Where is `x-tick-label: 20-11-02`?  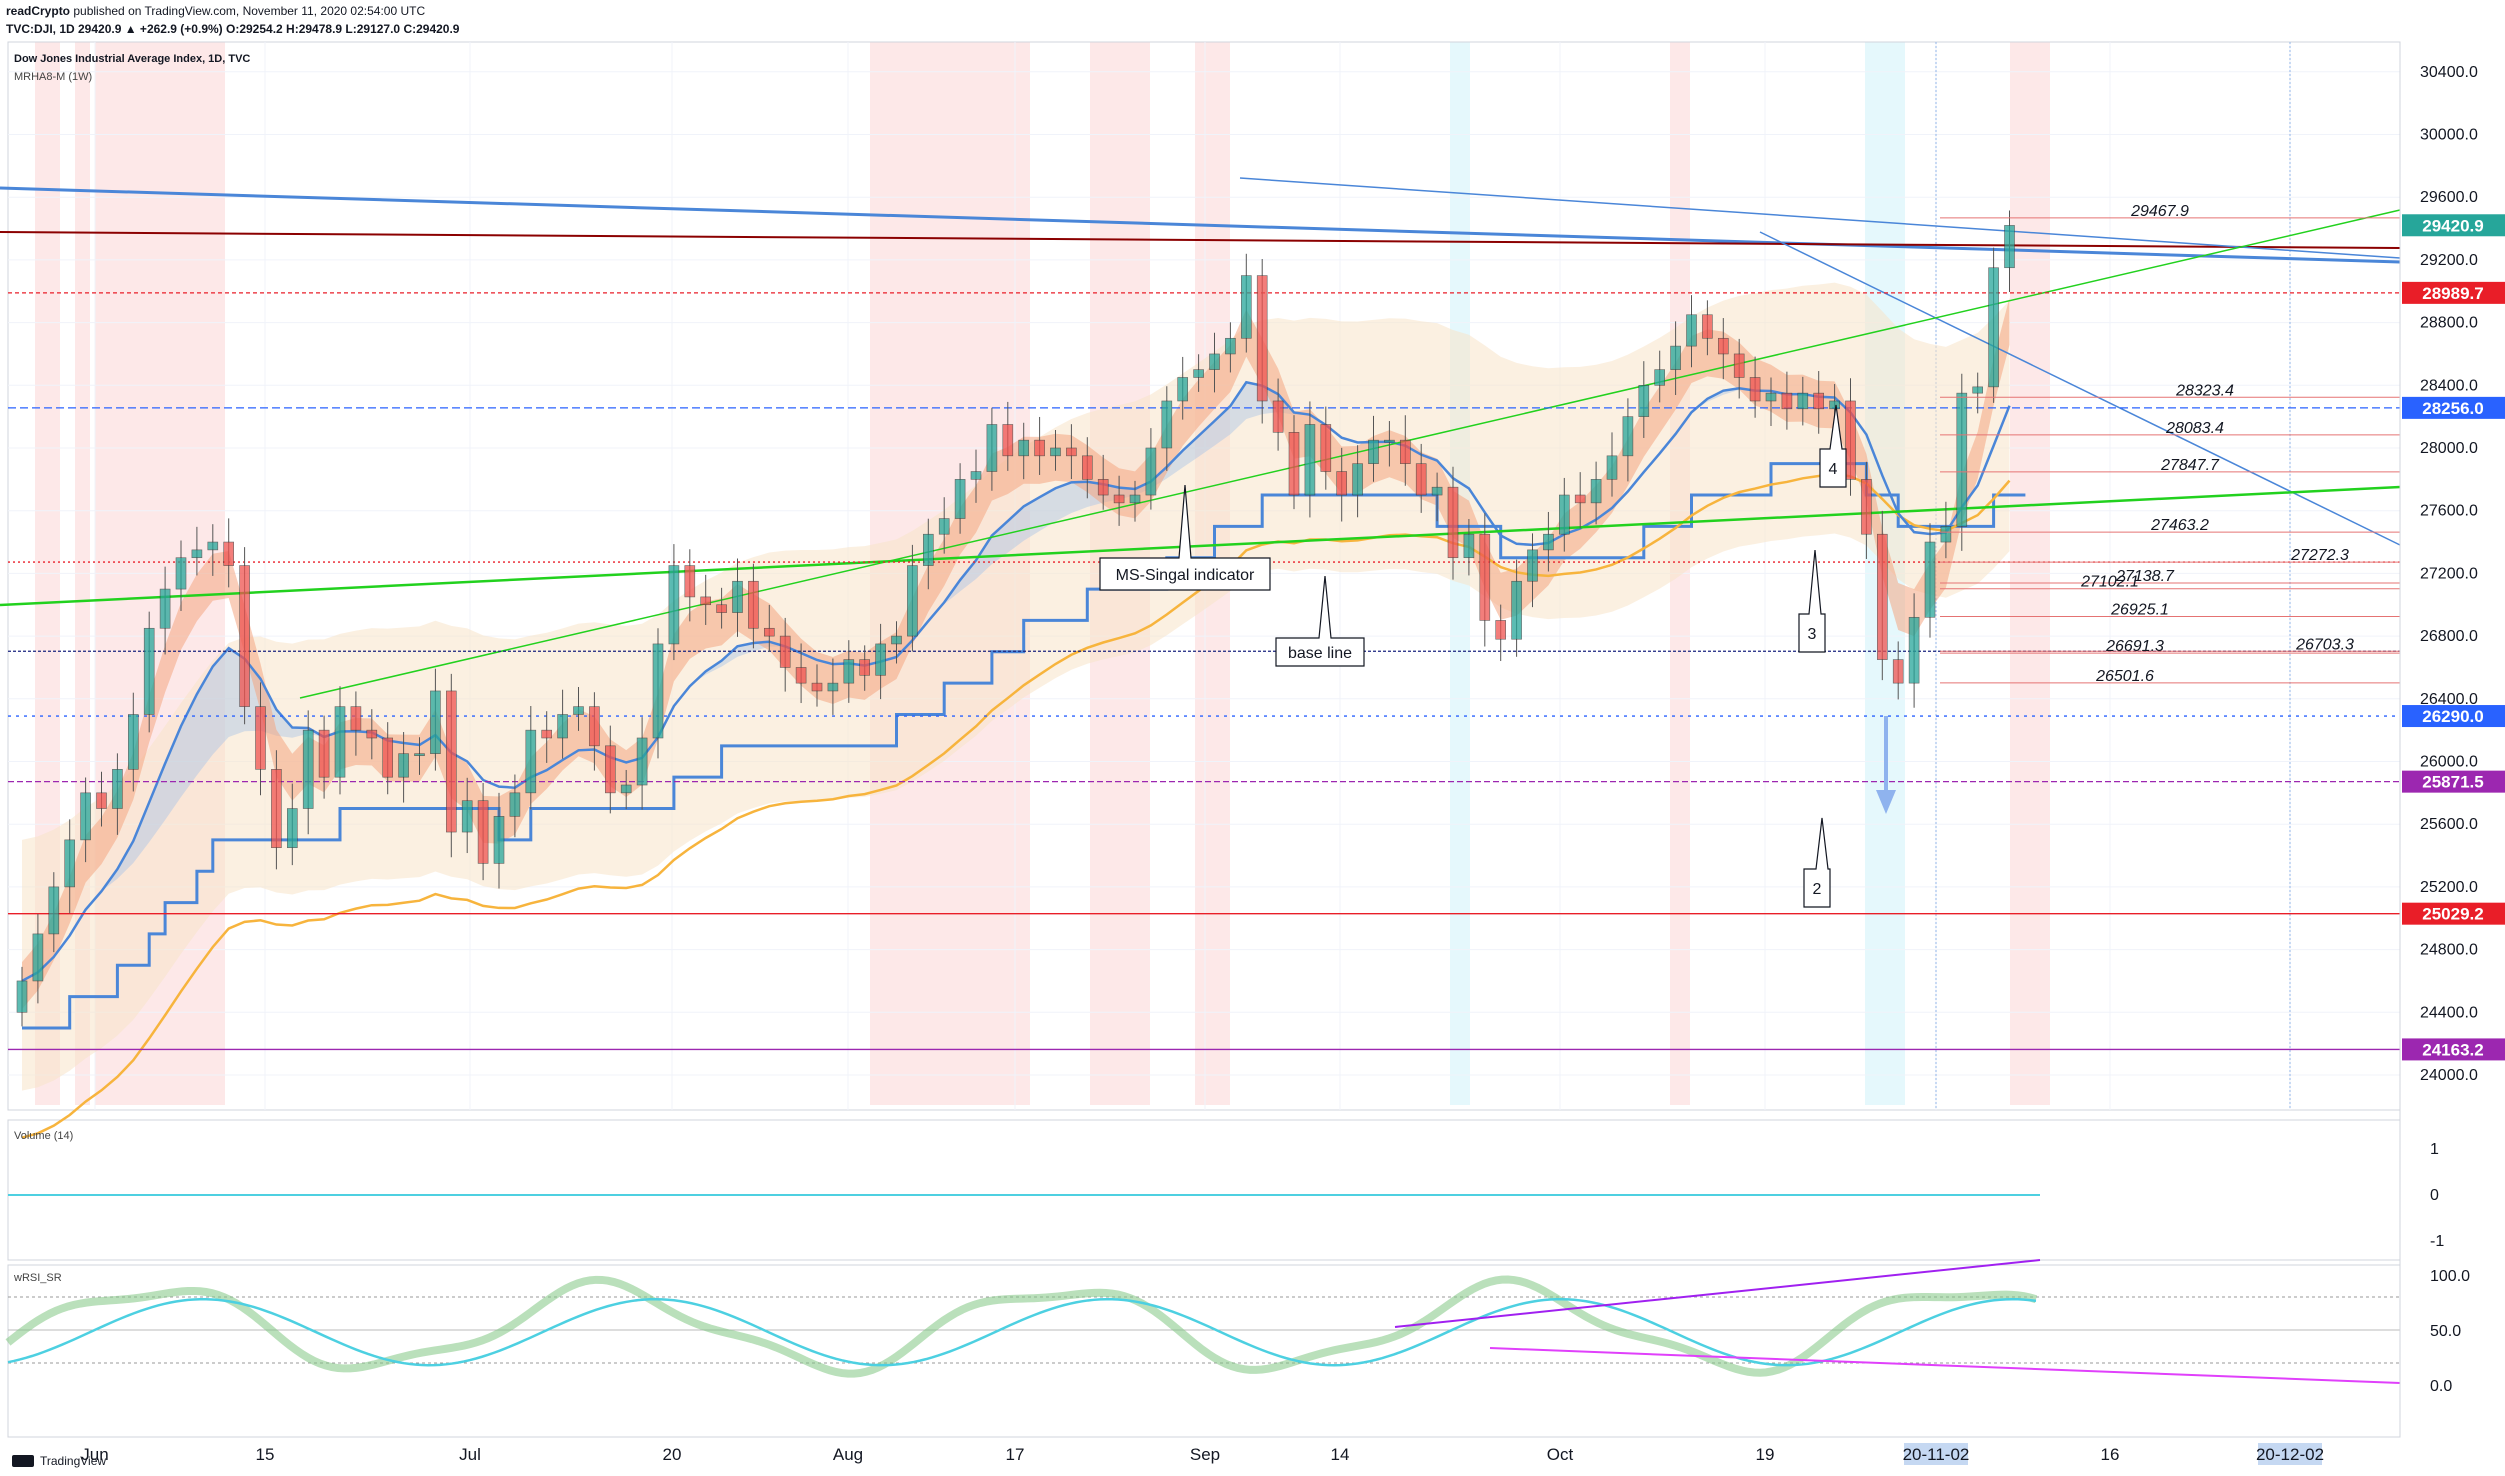
x-tick-label: 20-11-02 is located at coordinates (1936, 1454).